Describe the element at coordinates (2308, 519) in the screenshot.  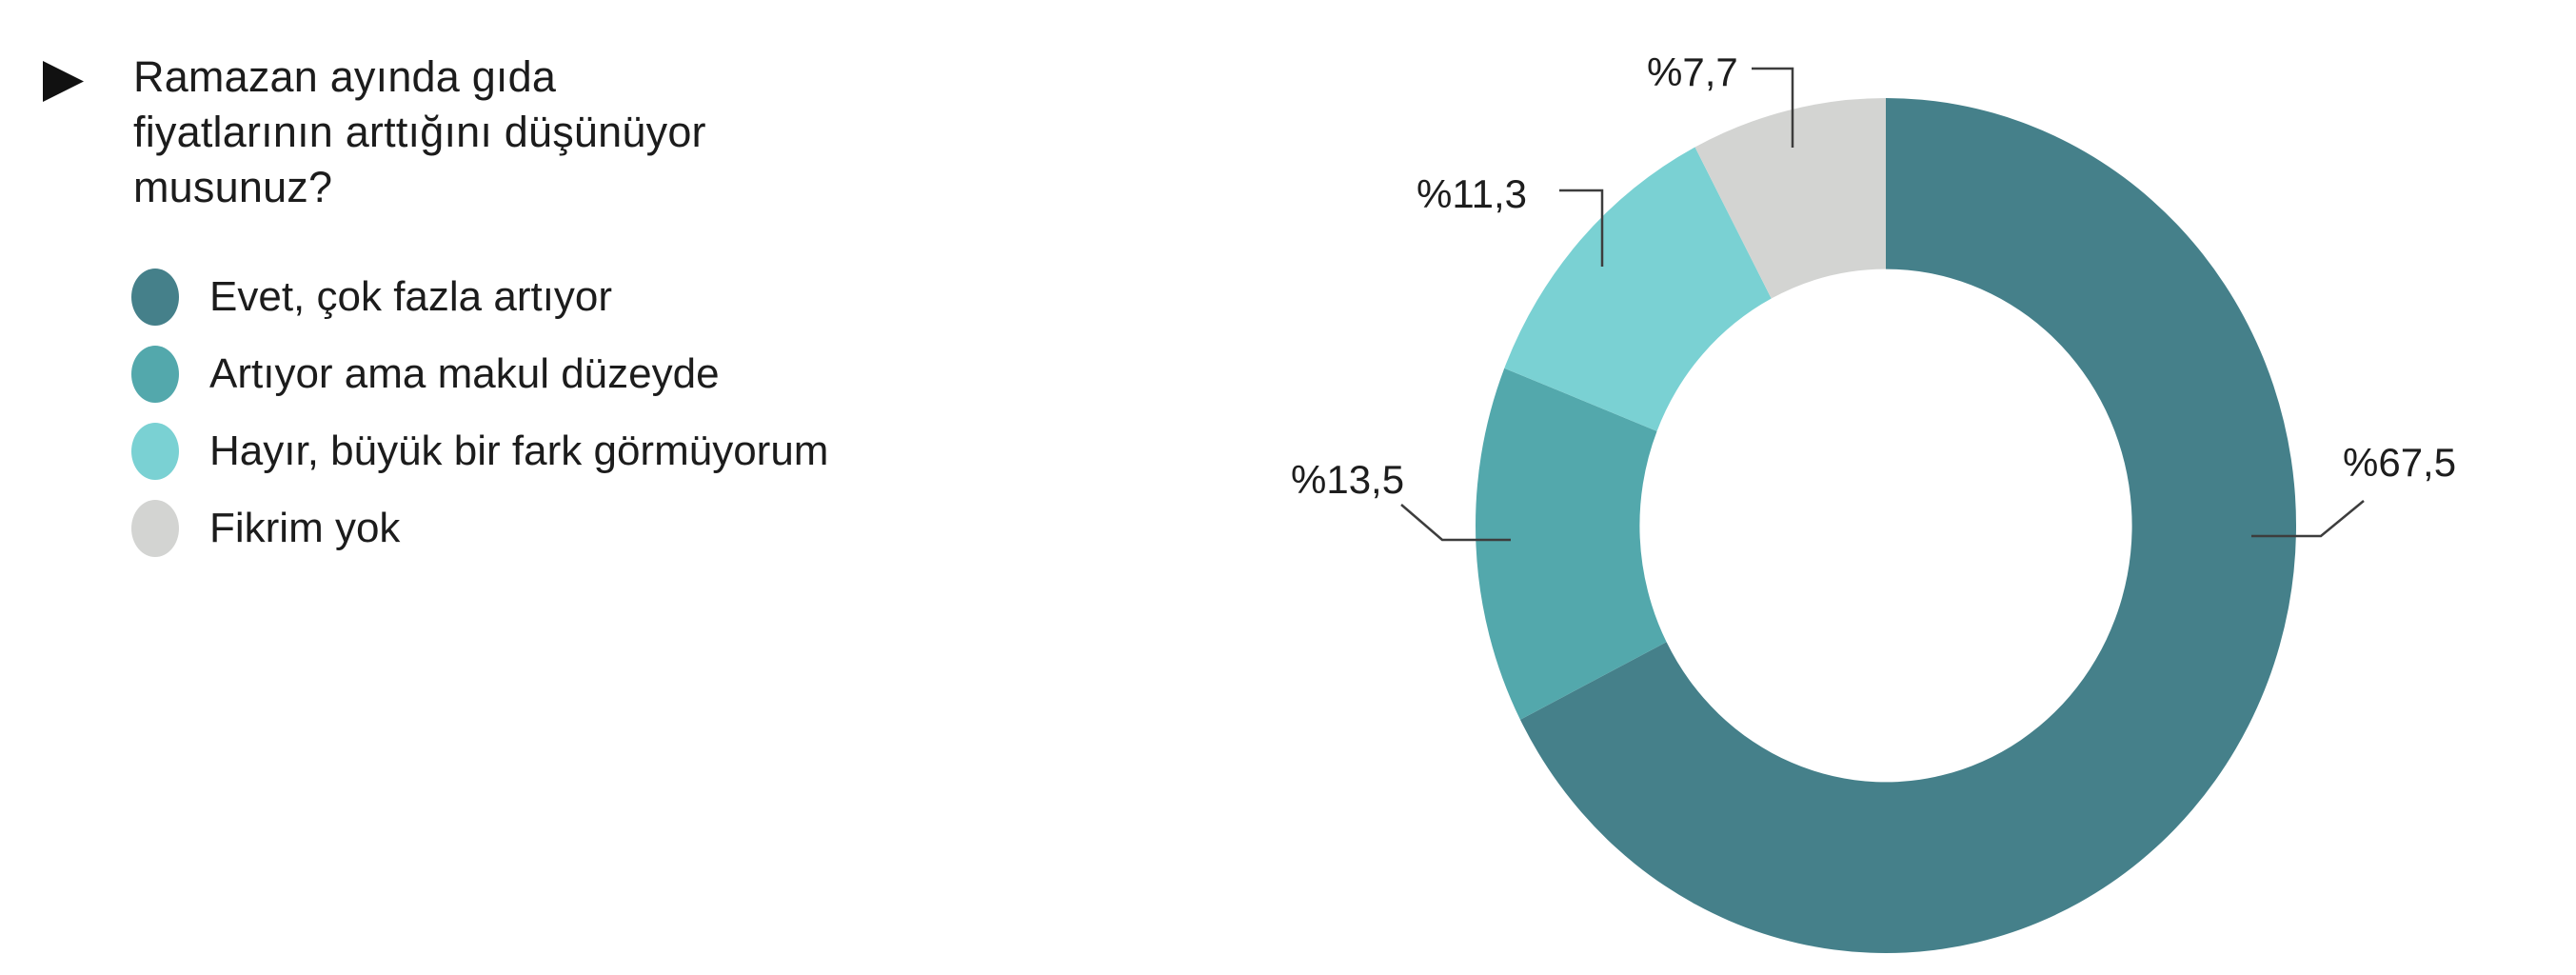
I see `leader-line-evet` at that location.